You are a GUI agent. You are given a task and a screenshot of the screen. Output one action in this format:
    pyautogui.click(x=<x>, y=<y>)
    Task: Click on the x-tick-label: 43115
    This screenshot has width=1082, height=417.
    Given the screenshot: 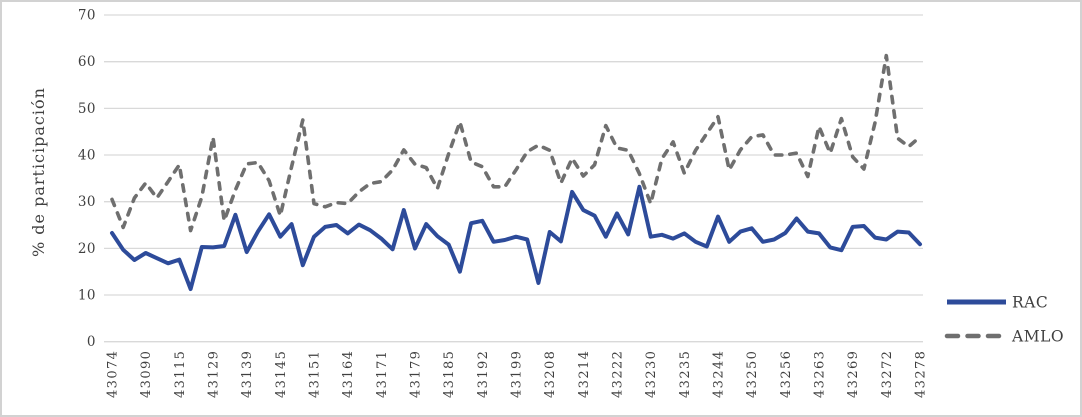 What is the action you would take?
    pyautogui.click(x=180, y=374)
    